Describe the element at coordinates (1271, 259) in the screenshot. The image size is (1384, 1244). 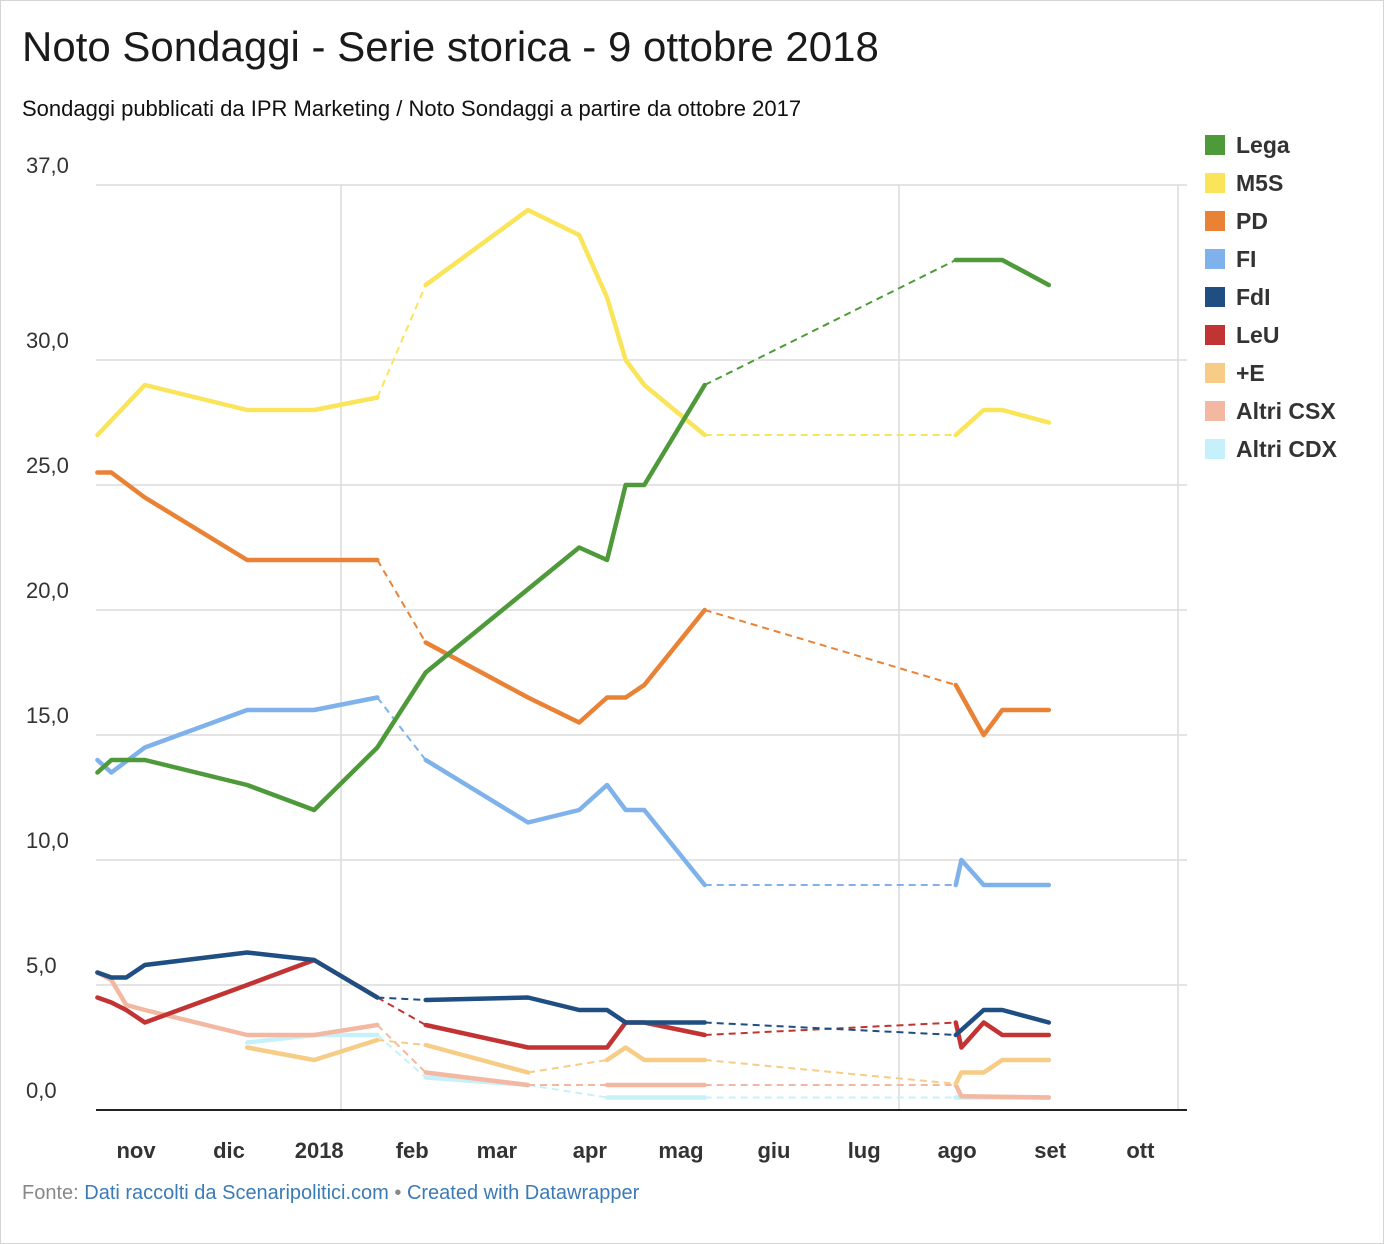
I see `legend-item-fi: FI` at that location.